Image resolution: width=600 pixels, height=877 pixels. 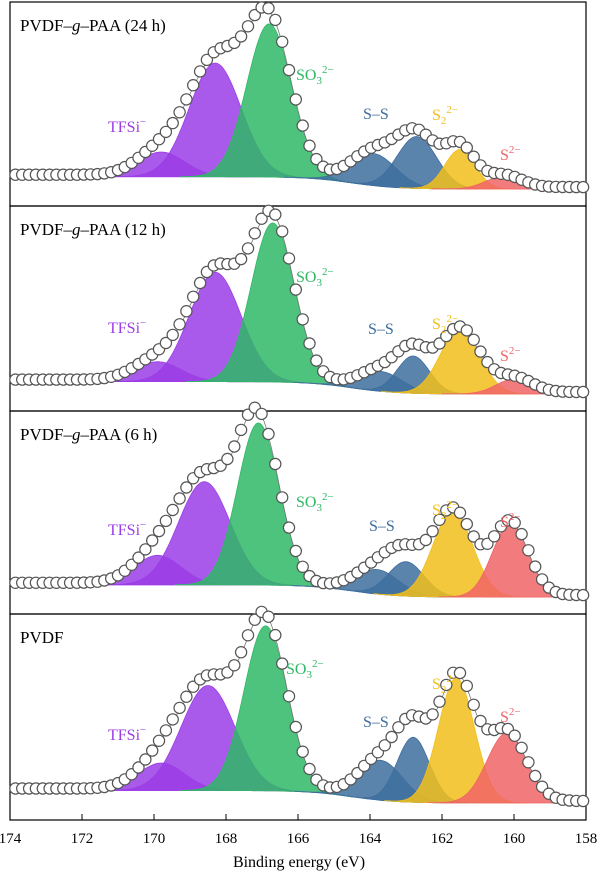 I want to click on x-axis: 174 172 170 168 166 164 162 160 158, so click(x=298, y=830).